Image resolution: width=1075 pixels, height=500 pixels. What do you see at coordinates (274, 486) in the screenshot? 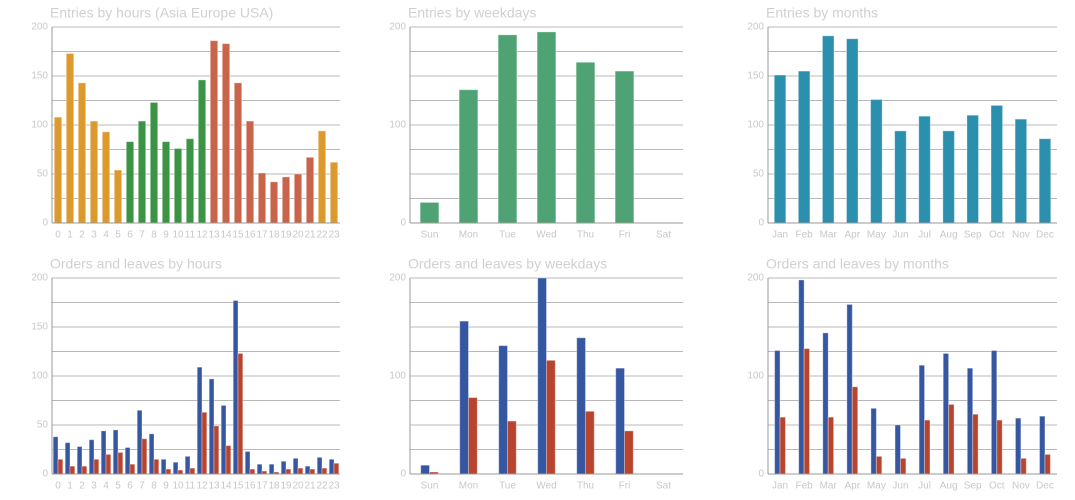
I see `x-tick-label: 18` at bounding box center [274, 486].